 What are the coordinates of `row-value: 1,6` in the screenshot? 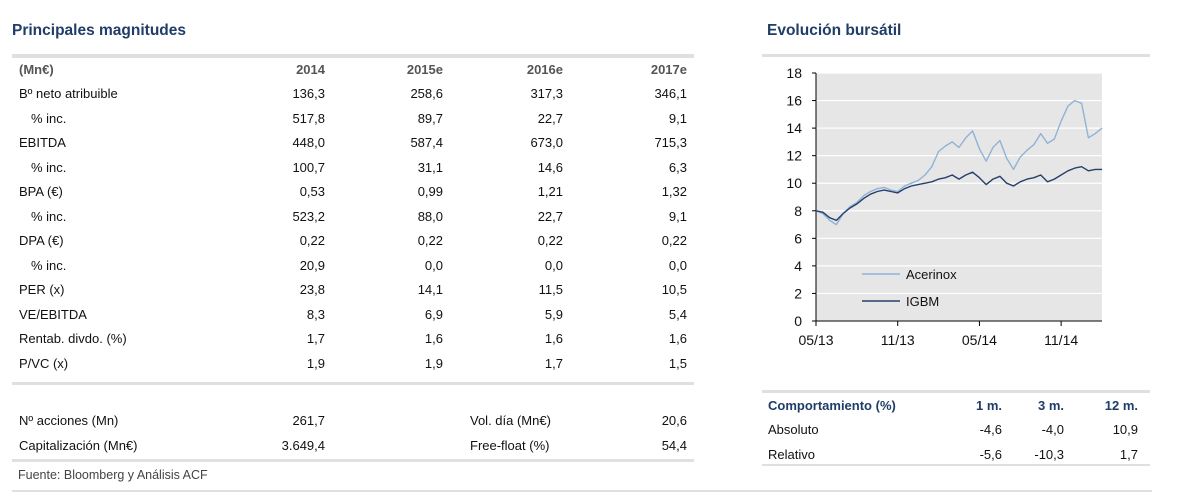 It's located at (677, 339).